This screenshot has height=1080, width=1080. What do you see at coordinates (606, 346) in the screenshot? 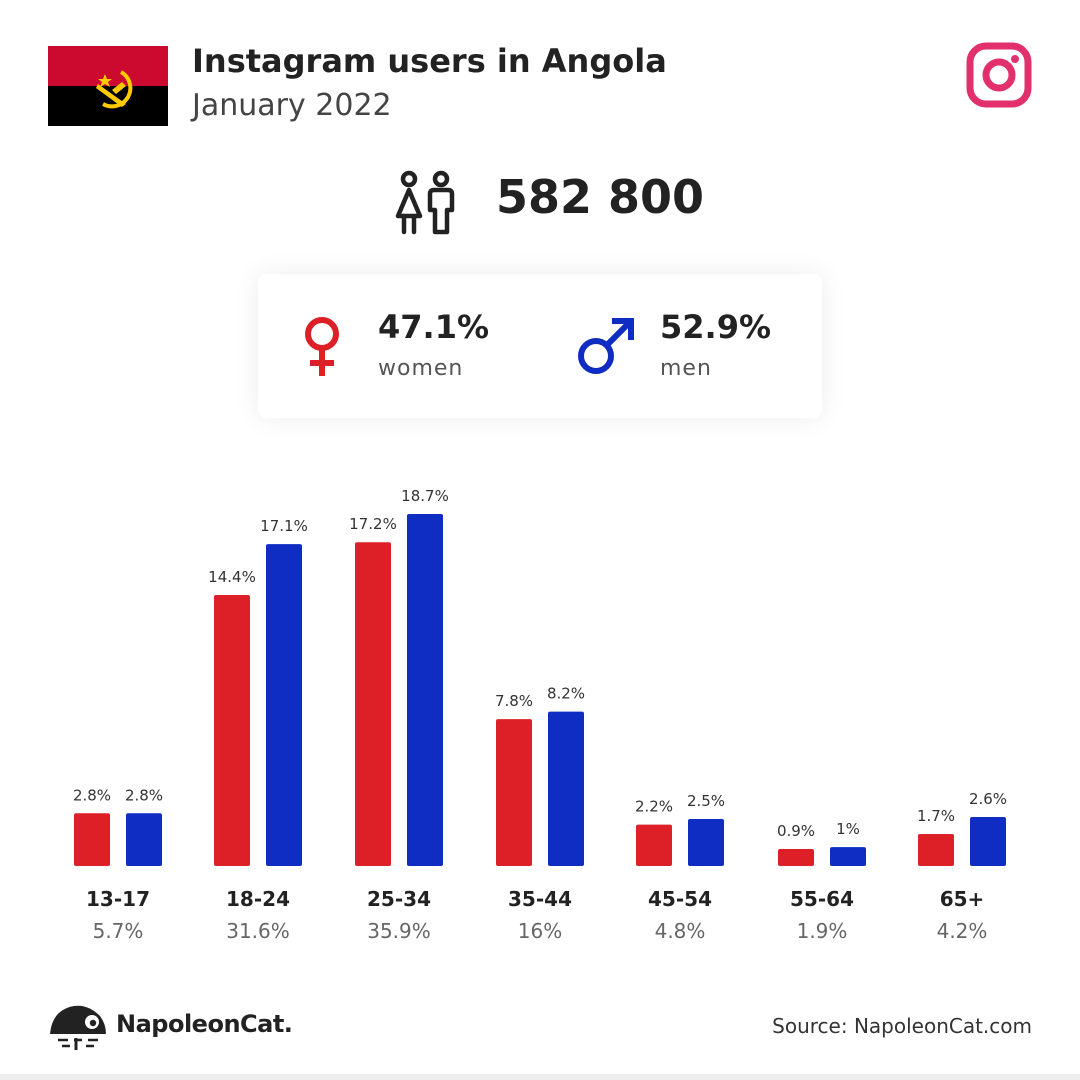
I see `male-symbol-icon` at bounding box center [606, 346].